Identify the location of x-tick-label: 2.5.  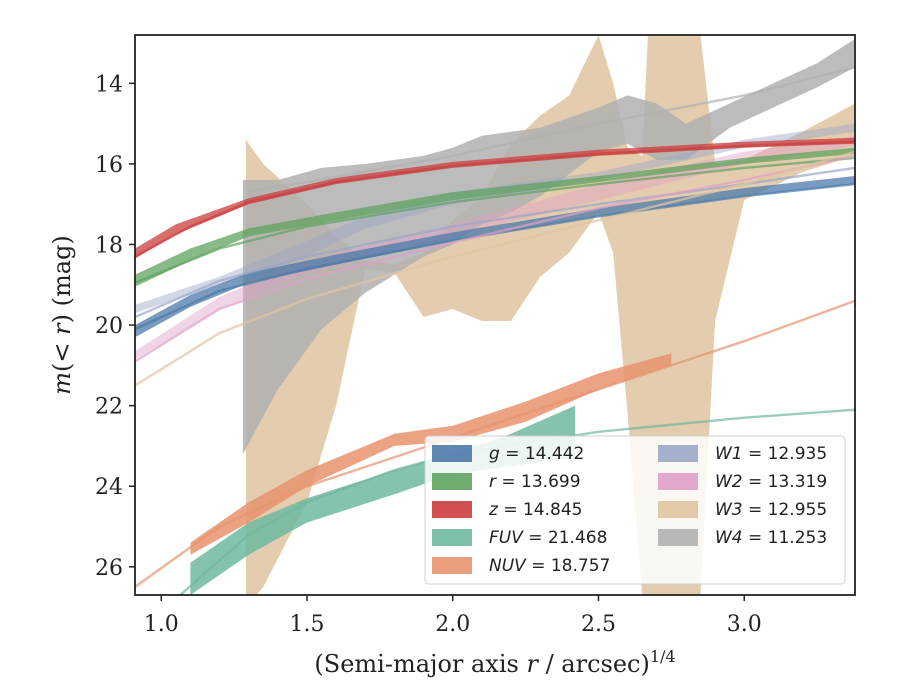
(598, 624).